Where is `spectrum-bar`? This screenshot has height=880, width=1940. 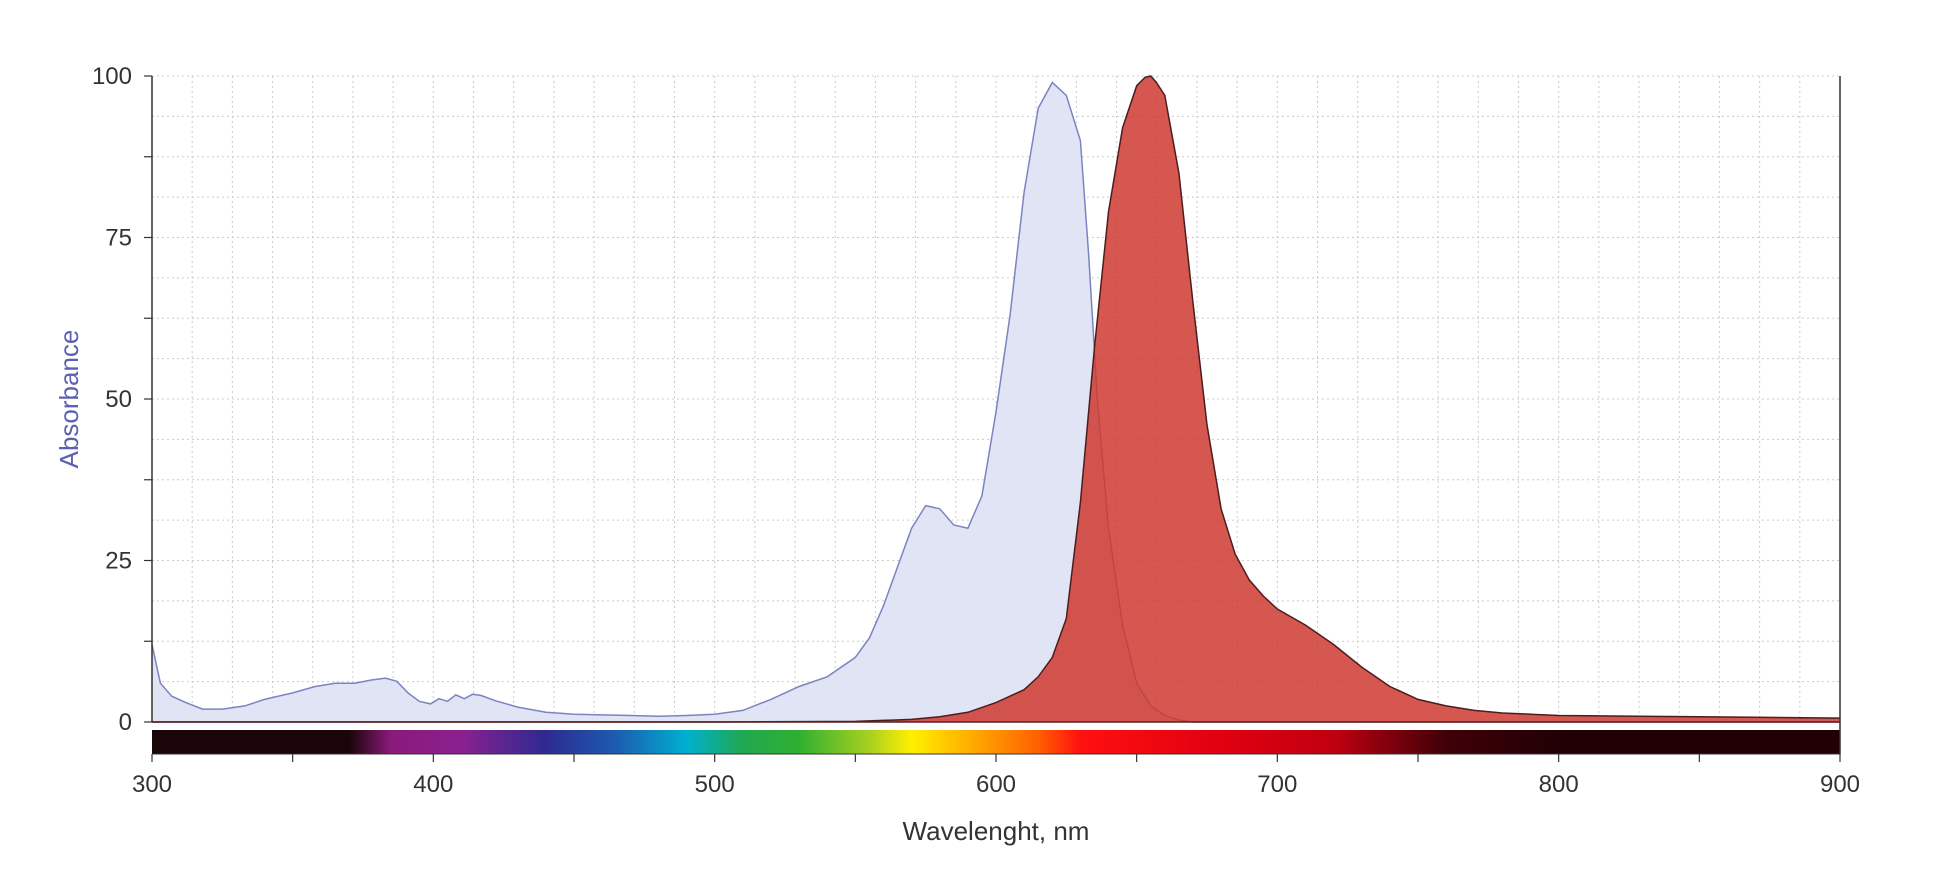 spectrum-bar is located at coordinates (996, 742).